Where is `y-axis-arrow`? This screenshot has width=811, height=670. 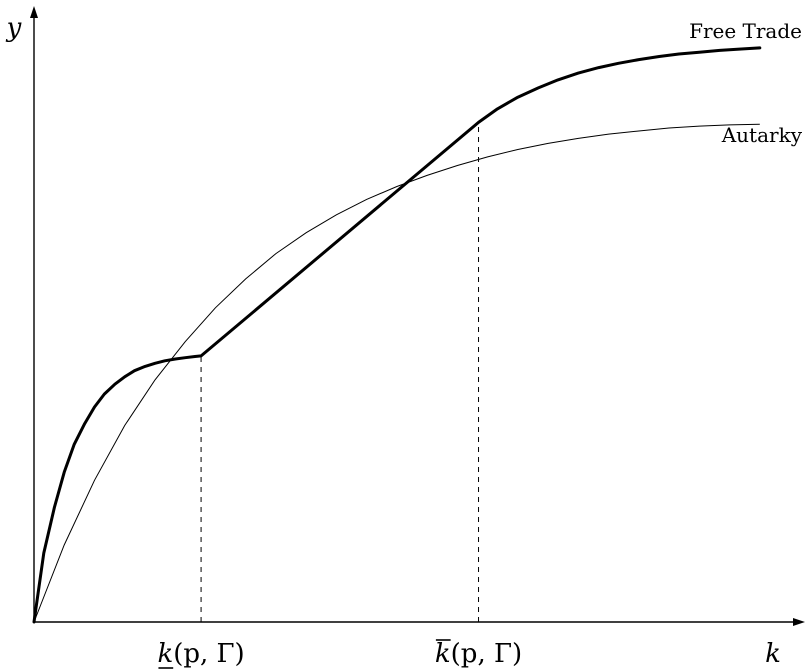 y-axis-arrow is located at coordinates (34, 12).